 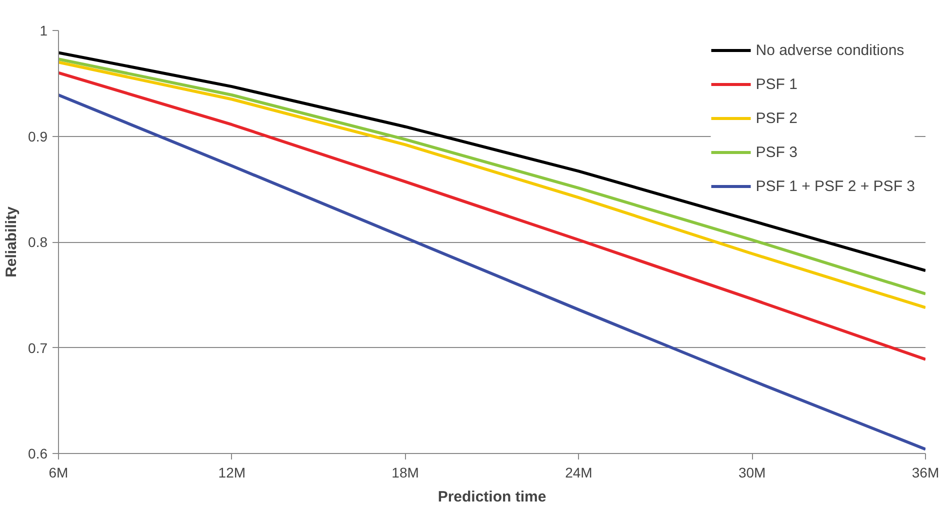 What do you see at coordinates (405, 472) in the screenshot?
I see `x-tick-label: 18M` at bounding box center [405, 472].